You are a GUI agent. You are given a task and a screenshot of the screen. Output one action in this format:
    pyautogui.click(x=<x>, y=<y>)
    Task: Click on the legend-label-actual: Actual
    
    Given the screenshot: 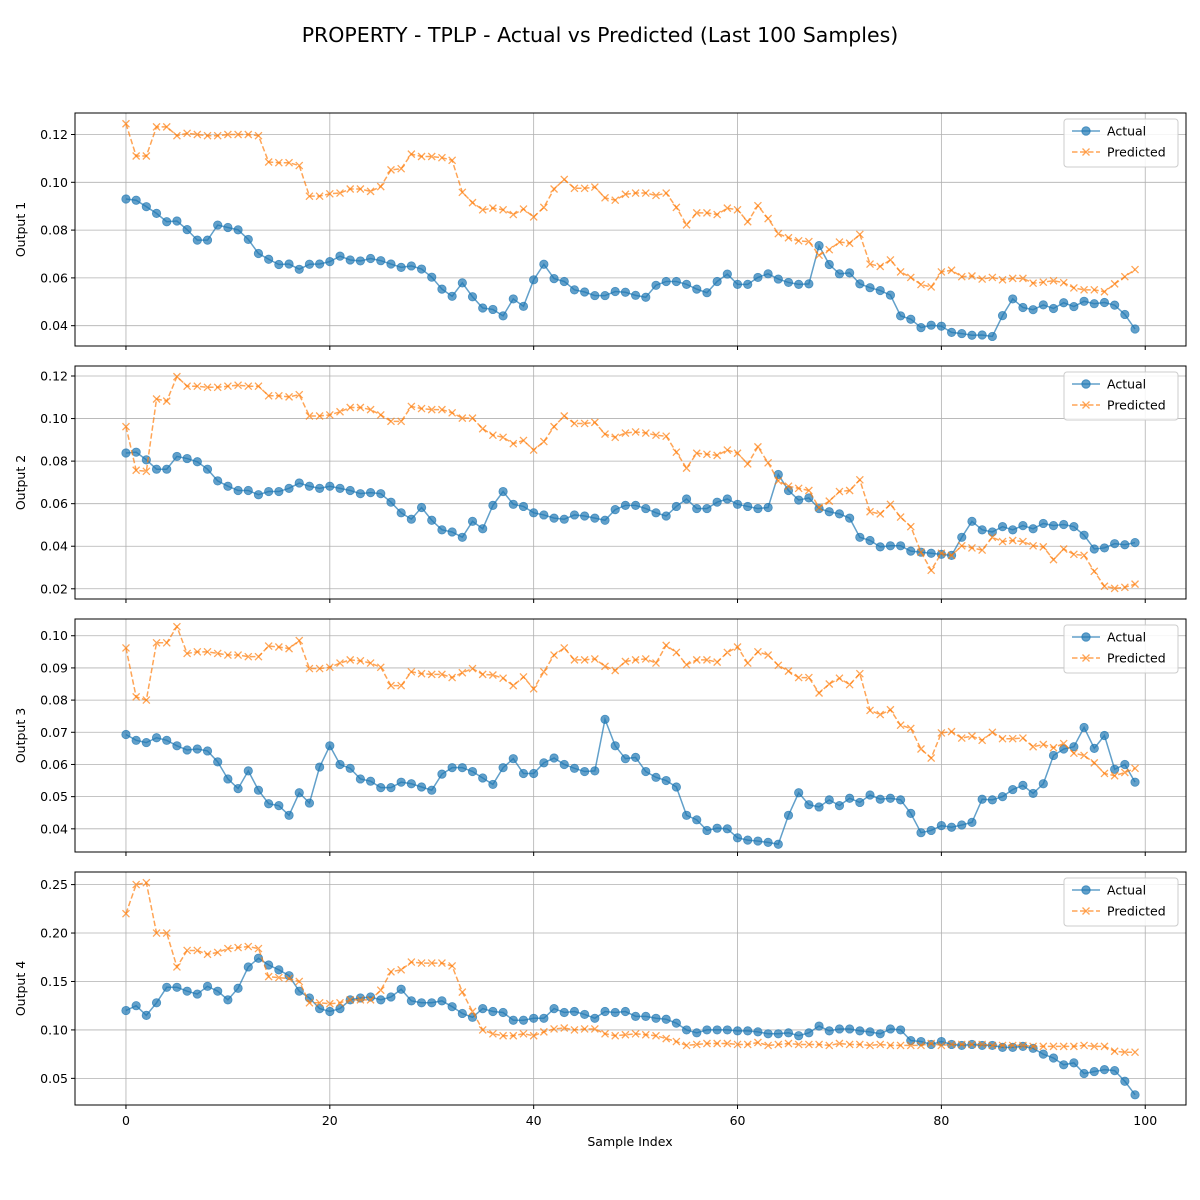 What is the action you would take?
    pyautogui.click(x=1126, y=637)
    